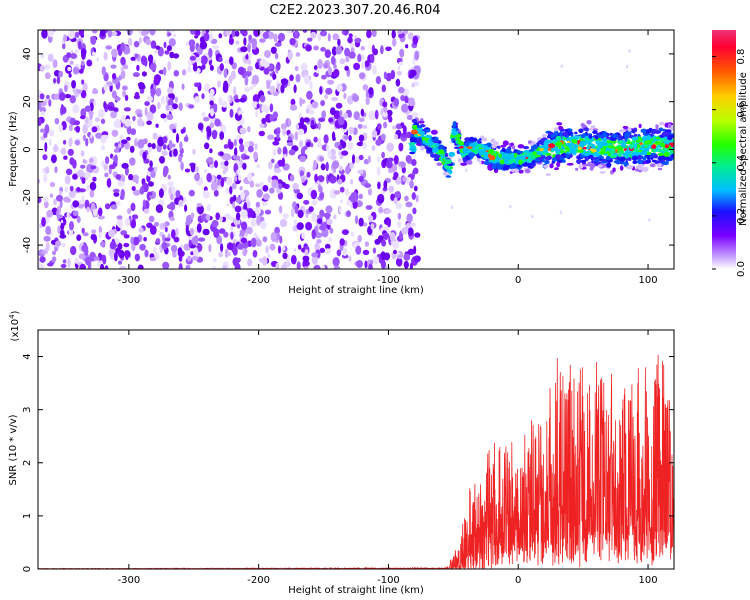 The height and width of the screenshot is (600, 750). Describe the element at coordinates (27, 516) in the screenshot. I see `y-tick-label: 1` at that location.